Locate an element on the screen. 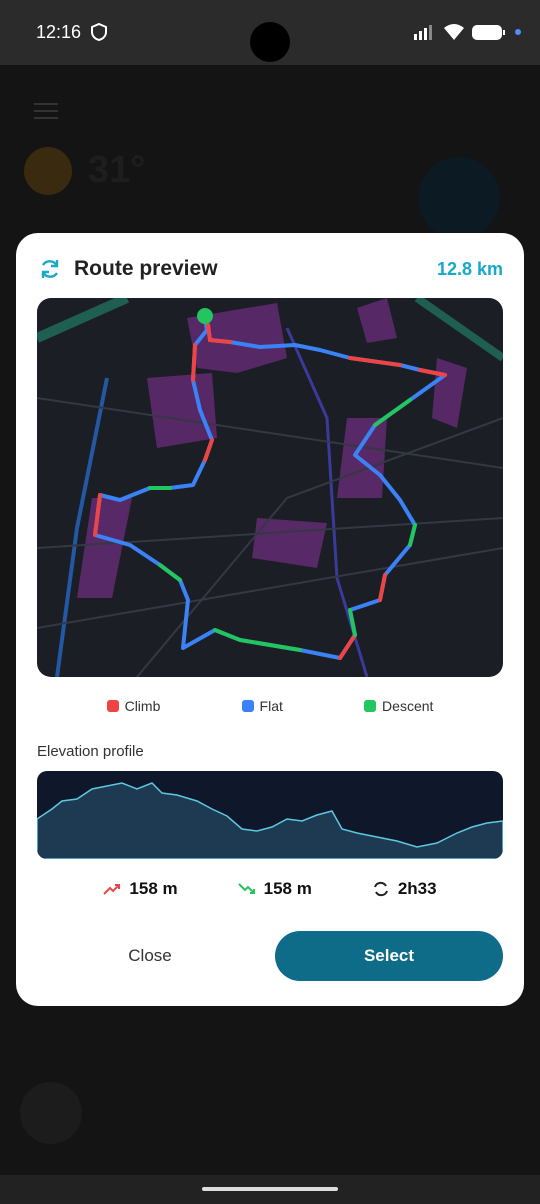 The width and height of the screenshot is (540, 1204). camera is located at coordinates (270, 42).